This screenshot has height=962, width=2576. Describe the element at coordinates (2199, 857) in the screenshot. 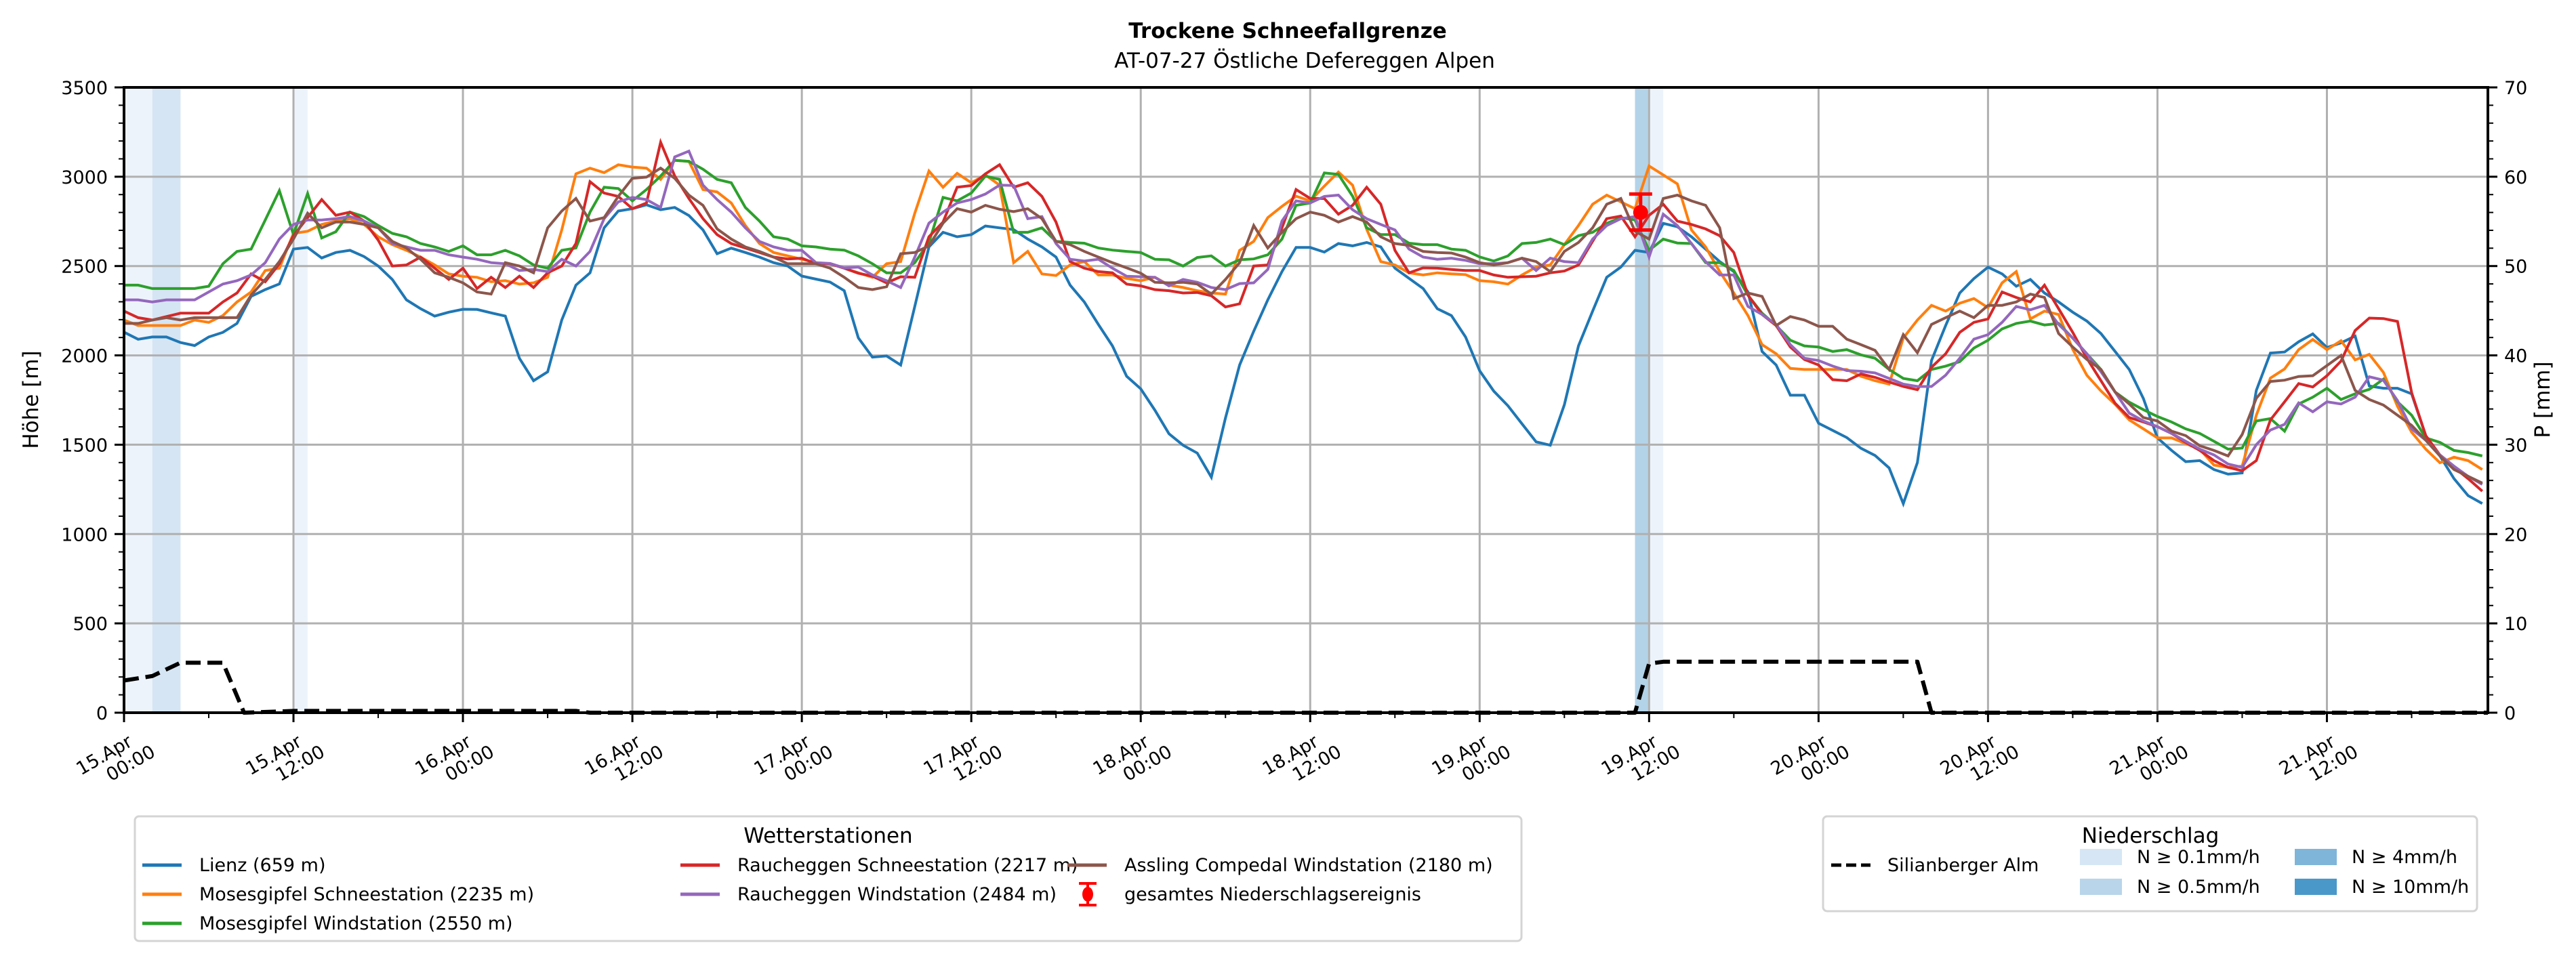

I see `legend-precip-label: N ≥ 0.1mm/h` at that location.